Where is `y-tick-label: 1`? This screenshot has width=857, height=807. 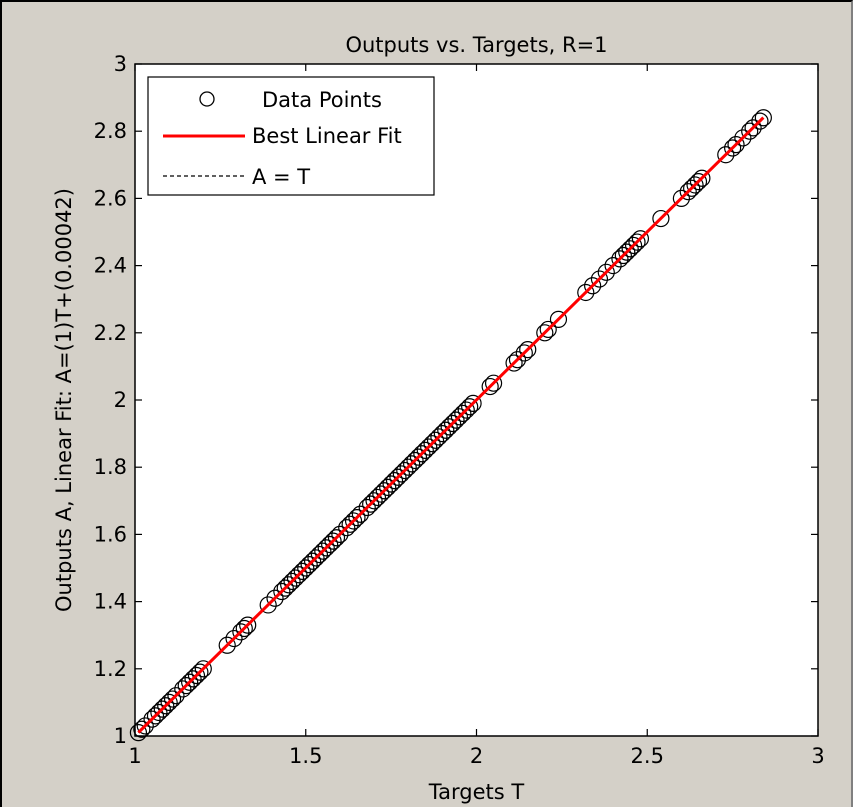
y-tick-label: 1 is located at coordinates (120, 736).